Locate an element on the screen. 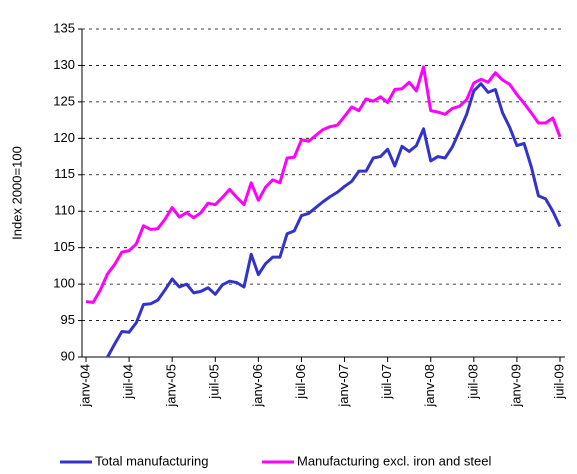  y-tick-label: 100 is located at coordinates (64, 283).